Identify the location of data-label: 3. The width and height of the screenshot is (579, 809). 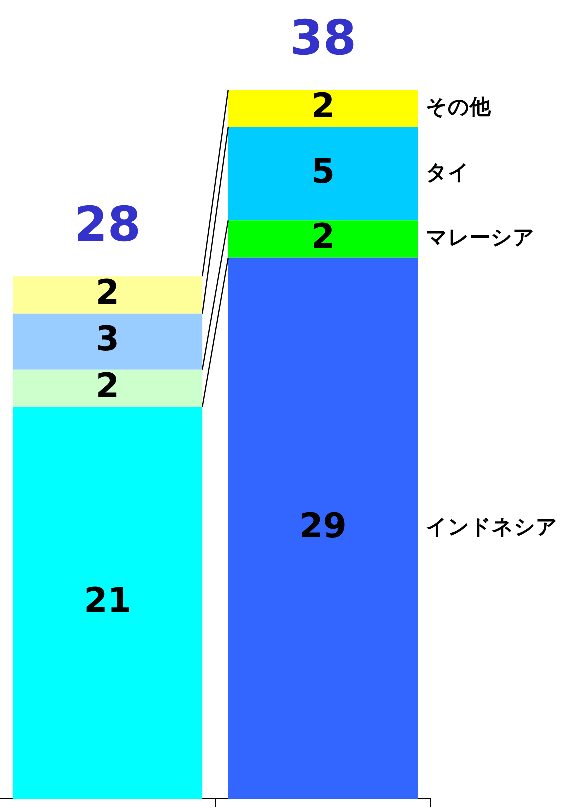
(108, 340).